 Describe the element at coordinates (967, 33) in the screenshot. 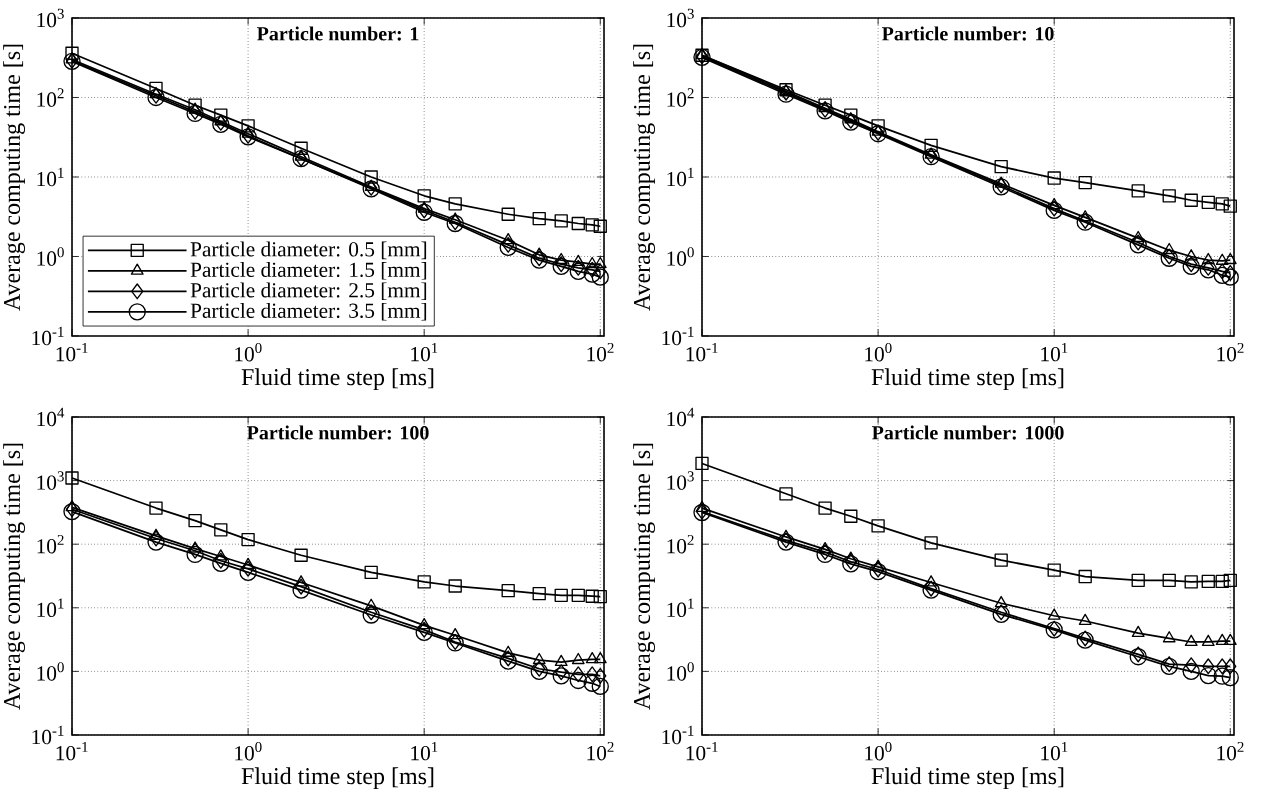

I see `chart-title: Particle number: 10` at that location.